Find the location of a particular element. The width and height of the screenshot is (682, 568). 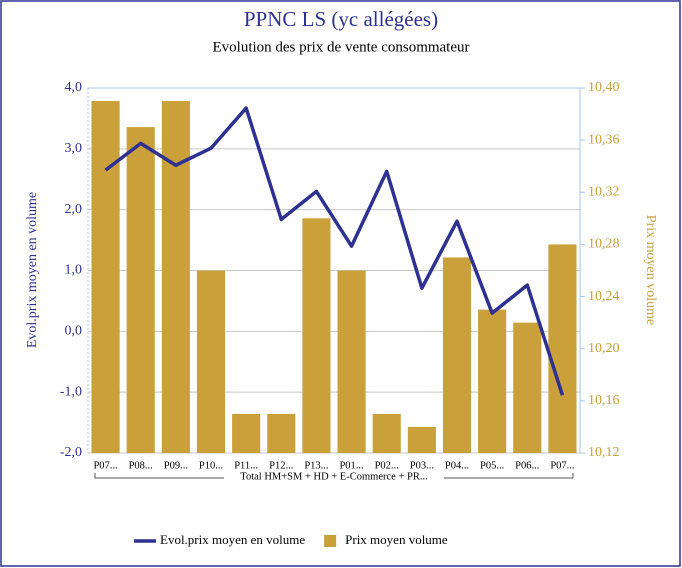

chart-title: PPNC LS (yc allégées) is located at coordinates (341, 19).